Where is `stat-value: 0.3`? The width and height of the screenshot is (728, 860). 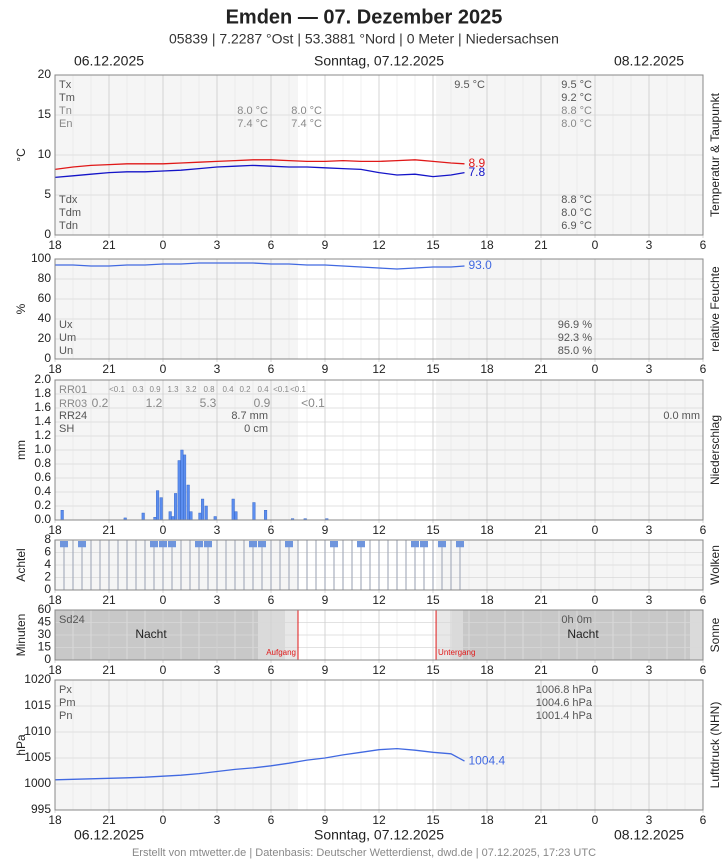 stat-value: 0.3 is located at coordinates (138, 389).